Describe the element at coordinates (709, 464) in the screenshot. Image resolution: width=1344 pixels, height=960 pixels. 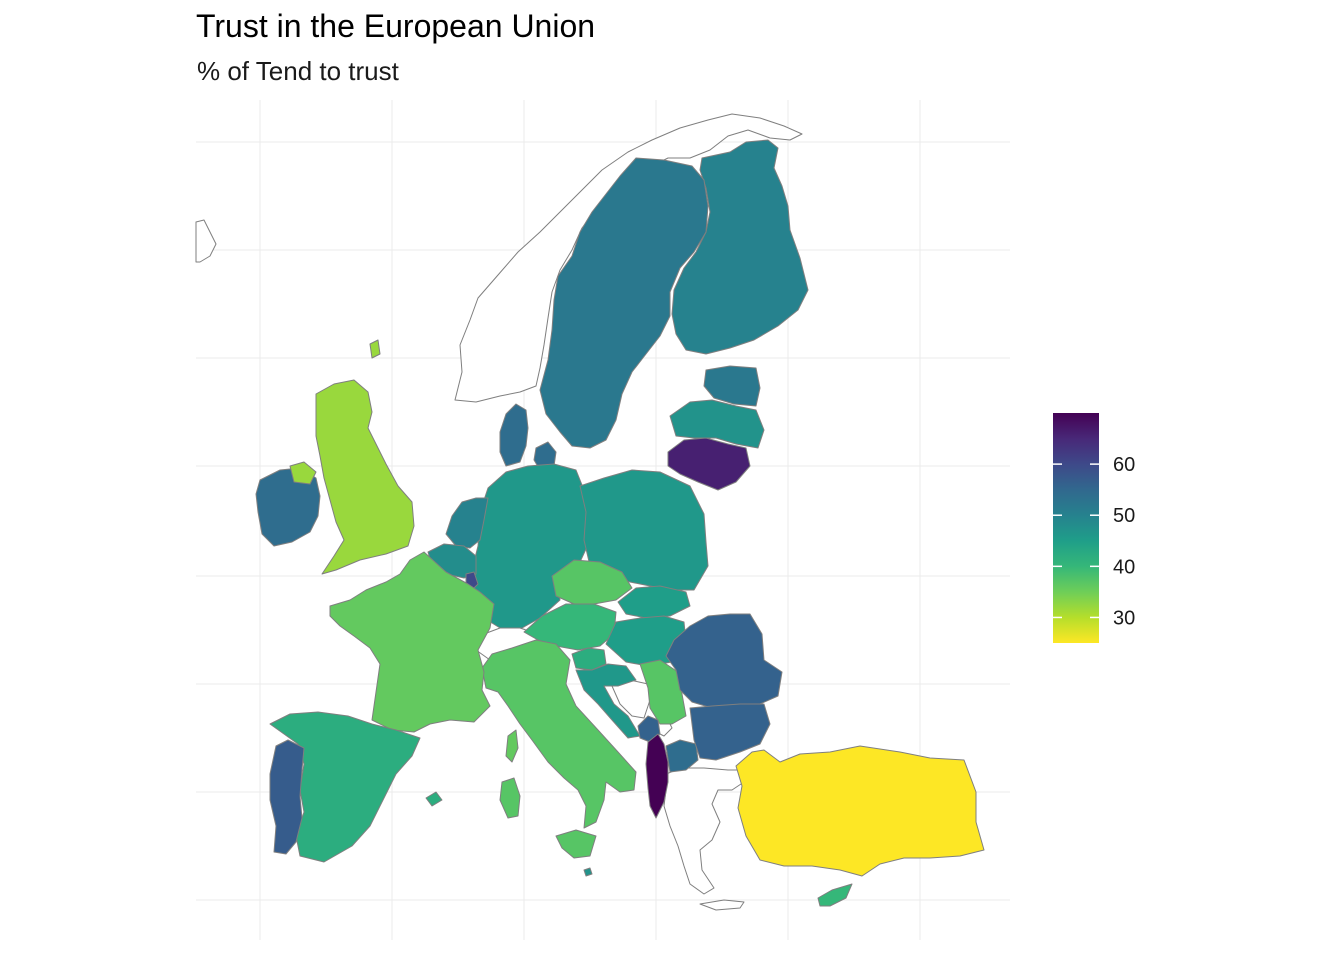
I see `country-lithuania` at that location.